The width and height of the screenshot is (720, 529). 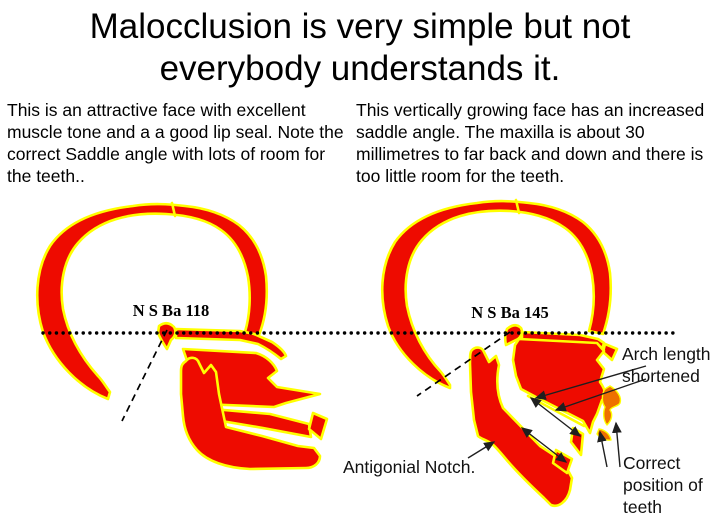 What do you see at coordinates (510, 312) in the screenshot?
I see `right-angle-label: N S Ba 145` at bounding box center [510, 312].